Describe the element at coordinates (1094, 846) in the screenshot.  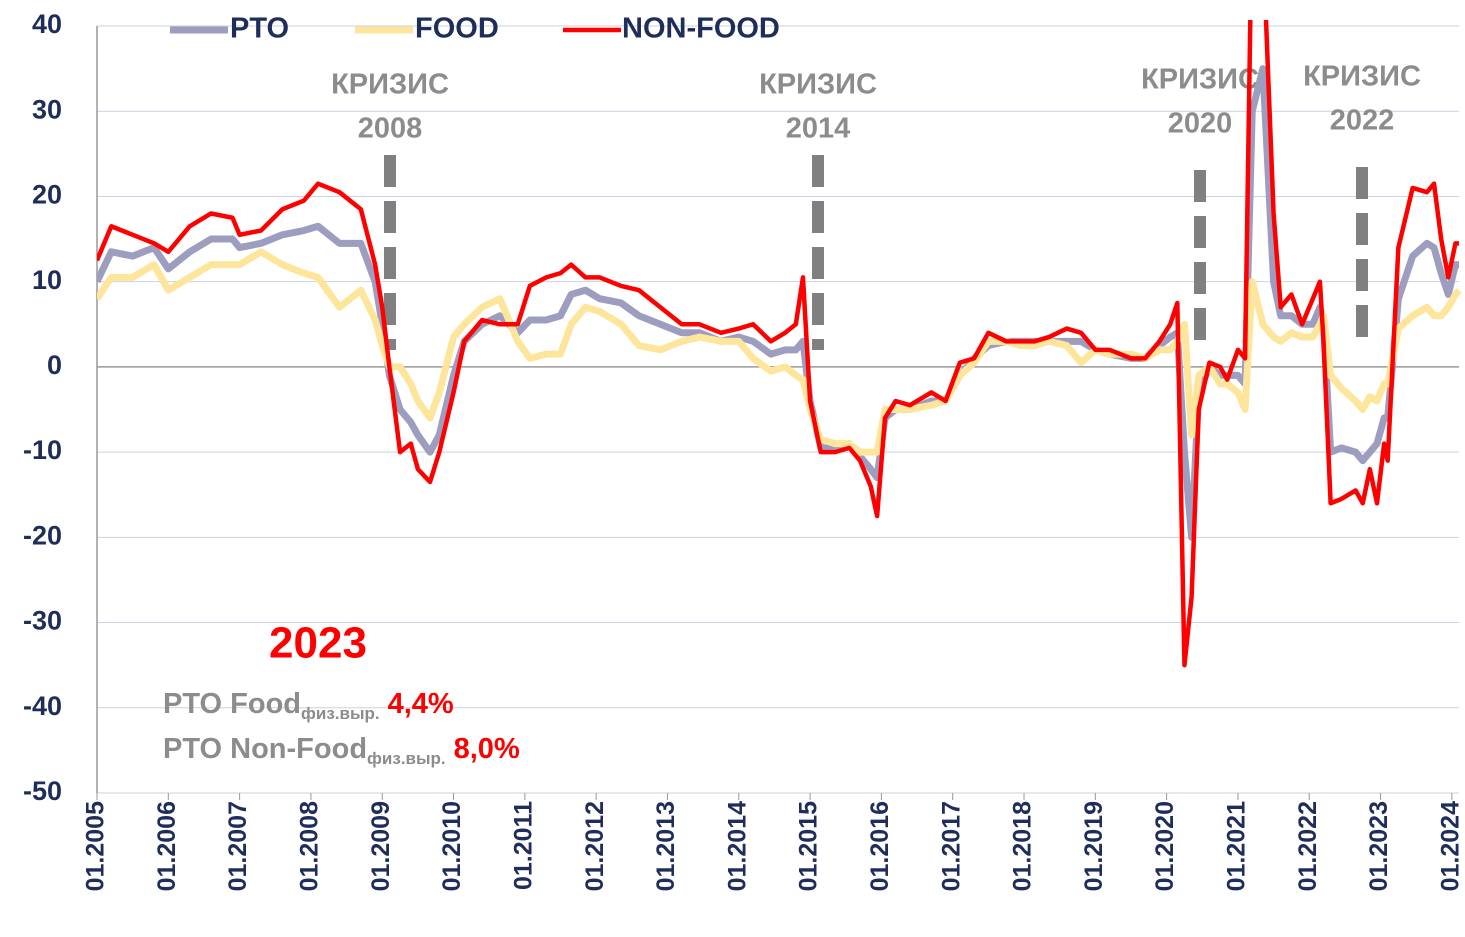
I see `x-tick-label: 01.2019` at that location.